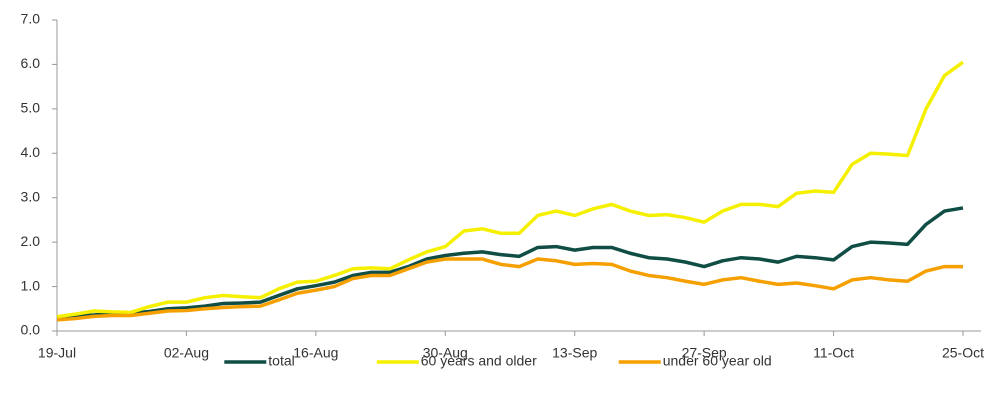 The height and width of the screenshot is (401, 998). I want to click on y-tick-label: 1.0, so click(31, 285).